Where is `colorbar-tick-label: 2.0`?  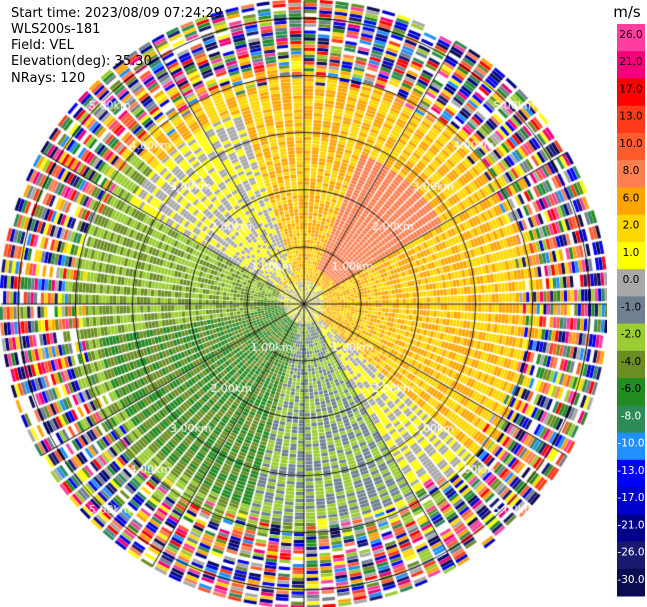 colorbar-tick-label: 2.0 is located at coordinates (631, 226).